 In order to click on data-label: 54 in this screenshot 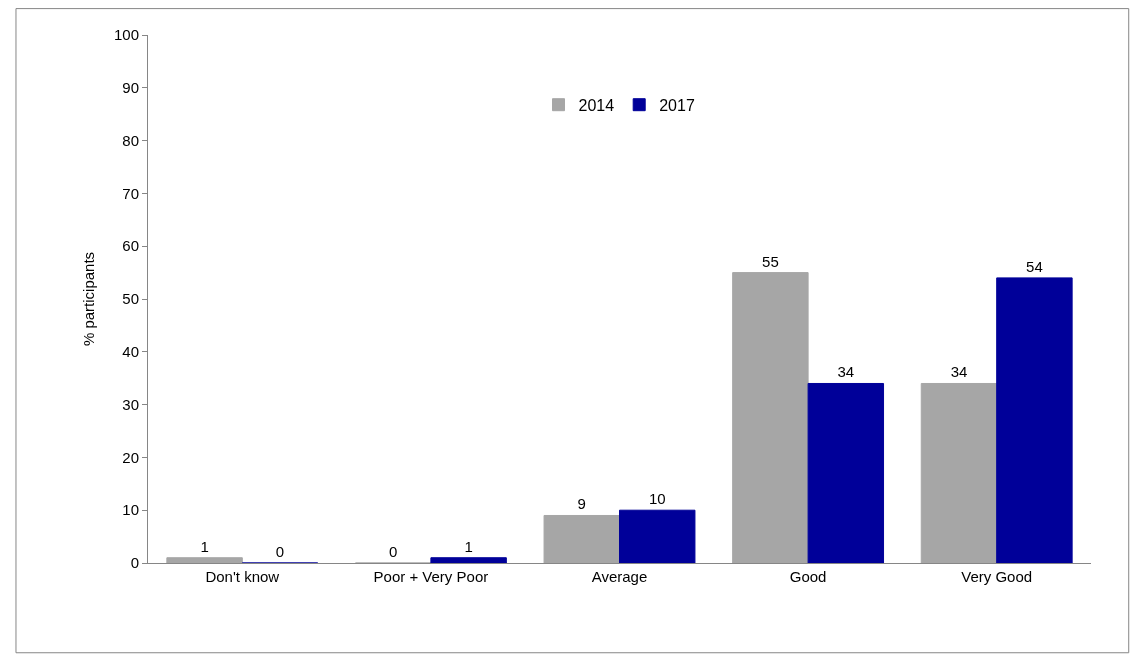, I will do `click(1034, 266)`.